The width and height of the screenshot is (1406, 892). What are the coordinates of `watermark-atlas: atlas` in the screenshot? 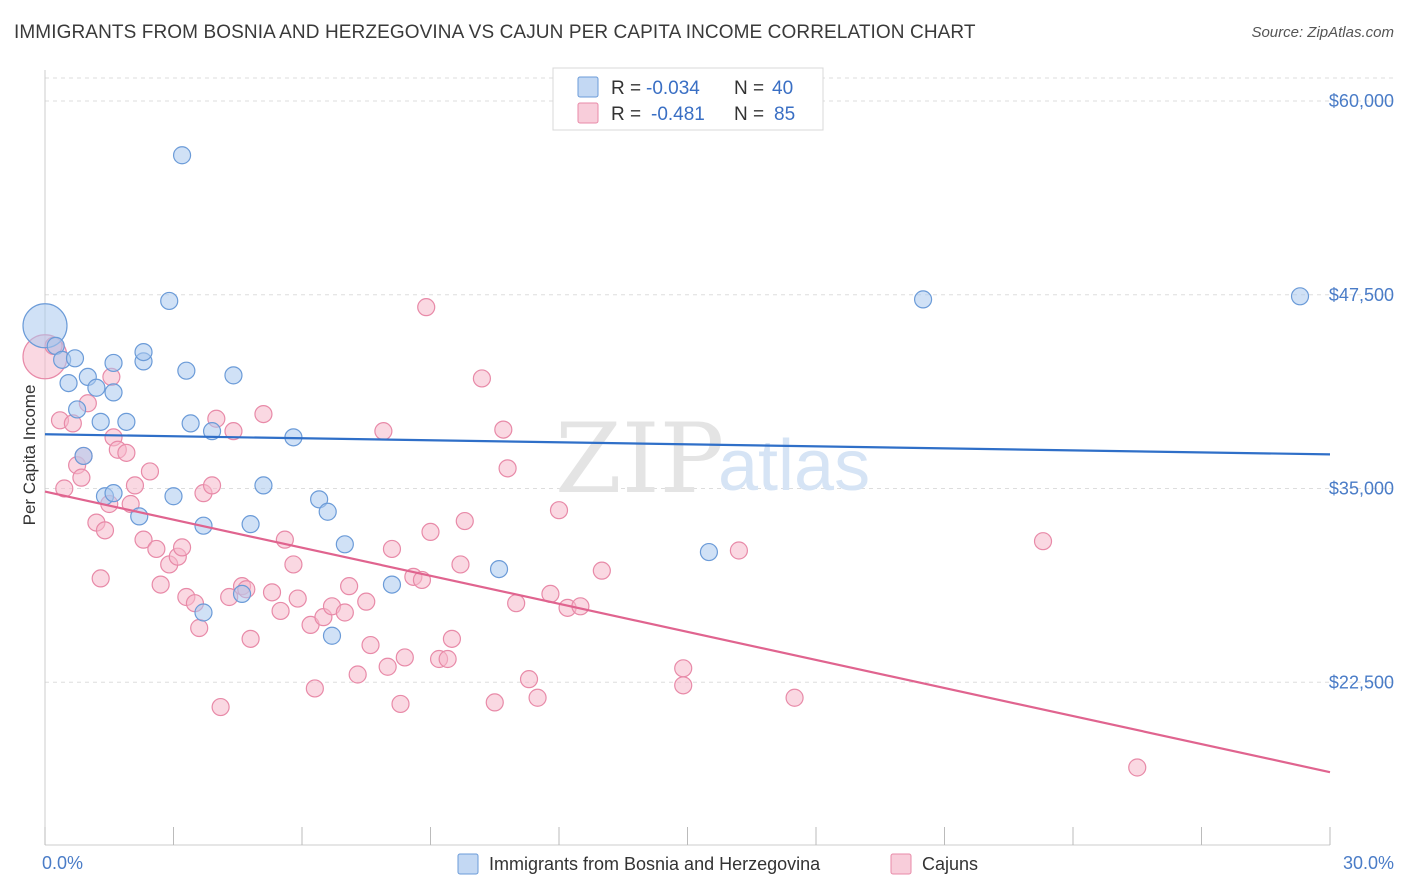 It's located at (794, 466).